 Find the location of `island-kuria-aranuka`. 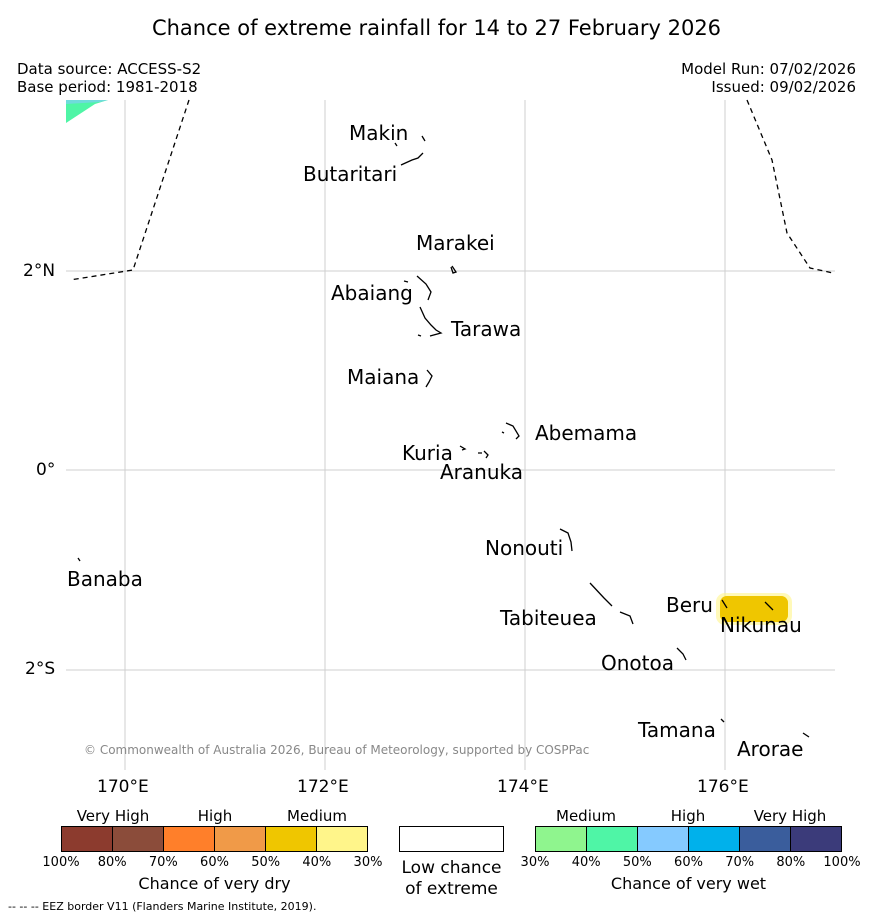

island-kuria-aranuka is located at coordinates (474, 452).